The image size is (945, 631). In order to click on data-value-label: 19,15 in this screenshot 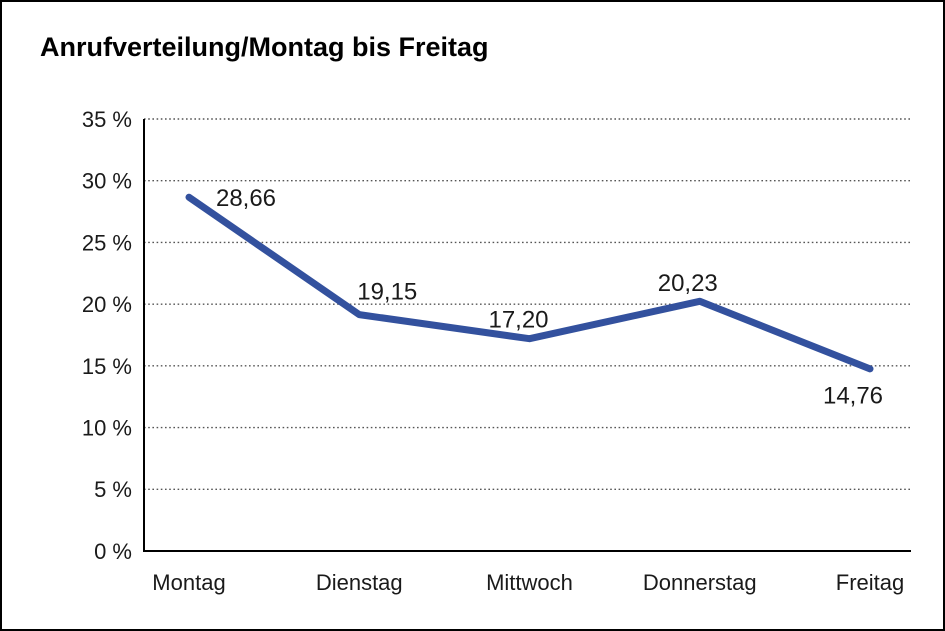, I will do `click(387, 291)`.